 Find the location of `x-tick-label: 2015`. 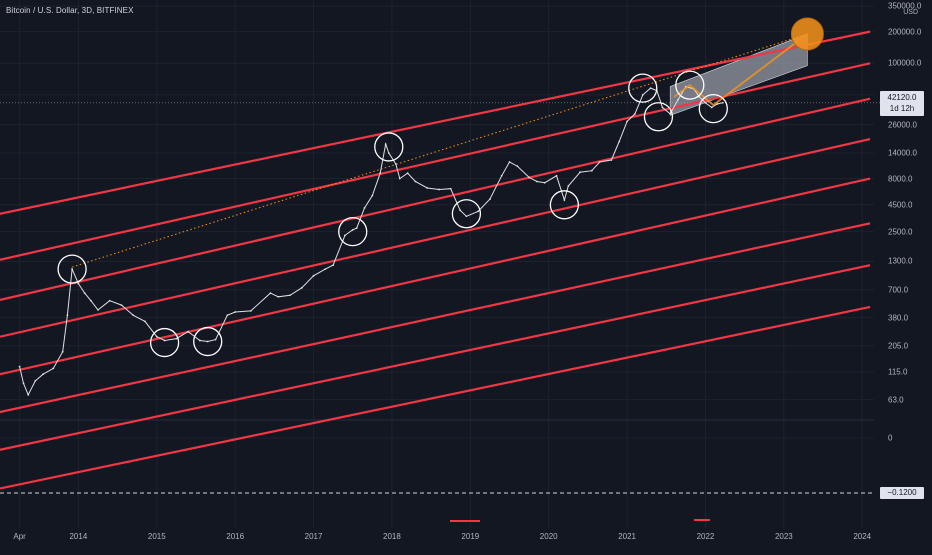

x-tick-label: 2015 is located at coordinates (156, 536).